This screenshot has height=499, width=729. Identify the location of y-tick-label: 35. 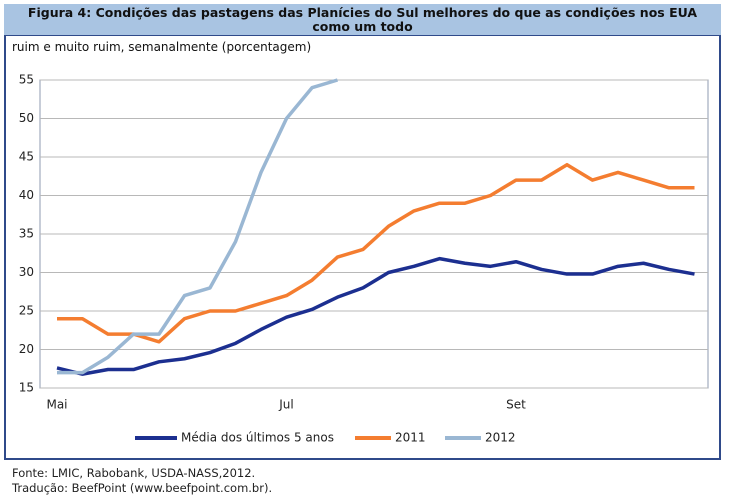
(26, 234).